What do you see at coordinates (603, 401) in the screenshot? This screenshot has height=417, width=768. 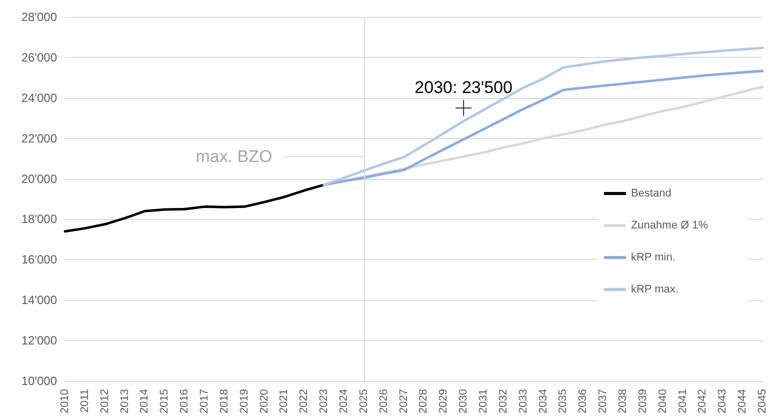 I see `x-tick-label: 2037` at bounding box center [603, 401].